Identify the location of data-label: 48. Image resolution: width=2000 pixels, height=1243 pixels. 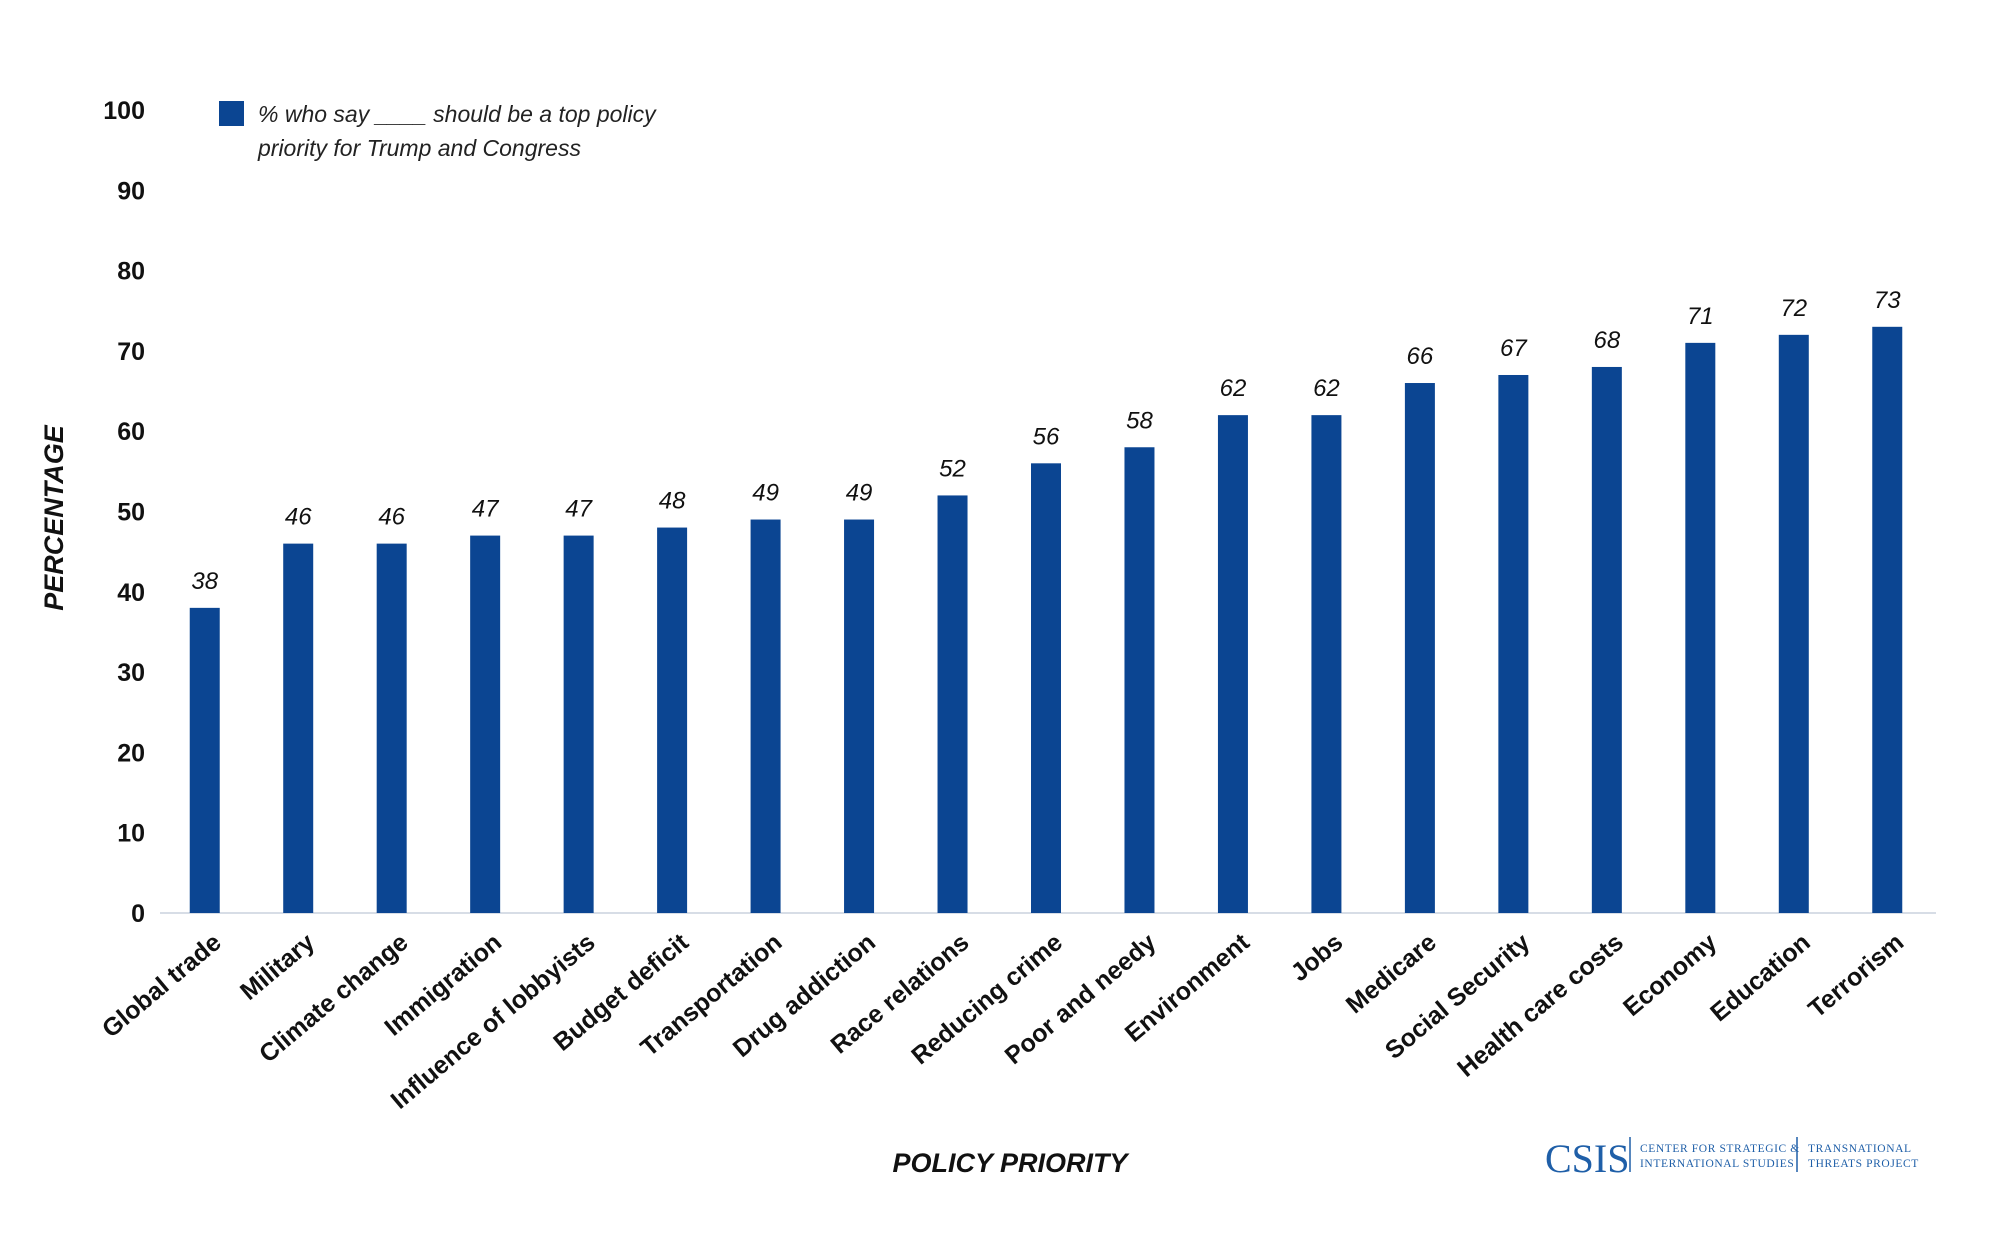
(672, 501).